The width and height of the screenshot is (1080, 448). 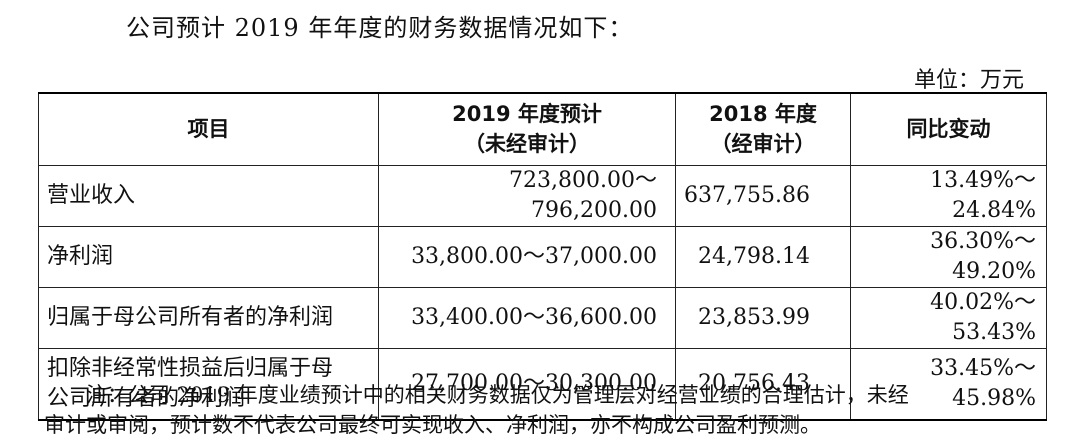 I want to click on header-2019-forecast-line2: （未经审计）, so click(x=527, y=144).